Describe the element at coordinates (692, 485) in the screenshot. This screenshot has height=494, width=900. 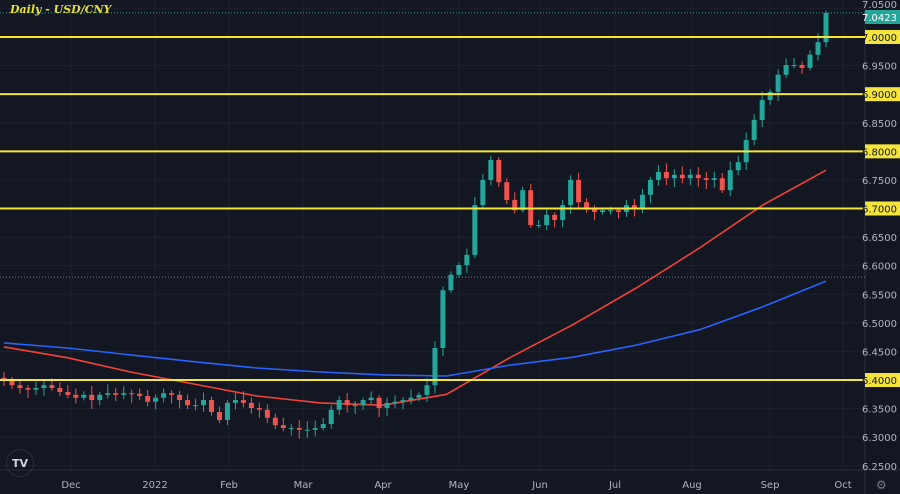
I see `time-tick-label: Aug` at that location.